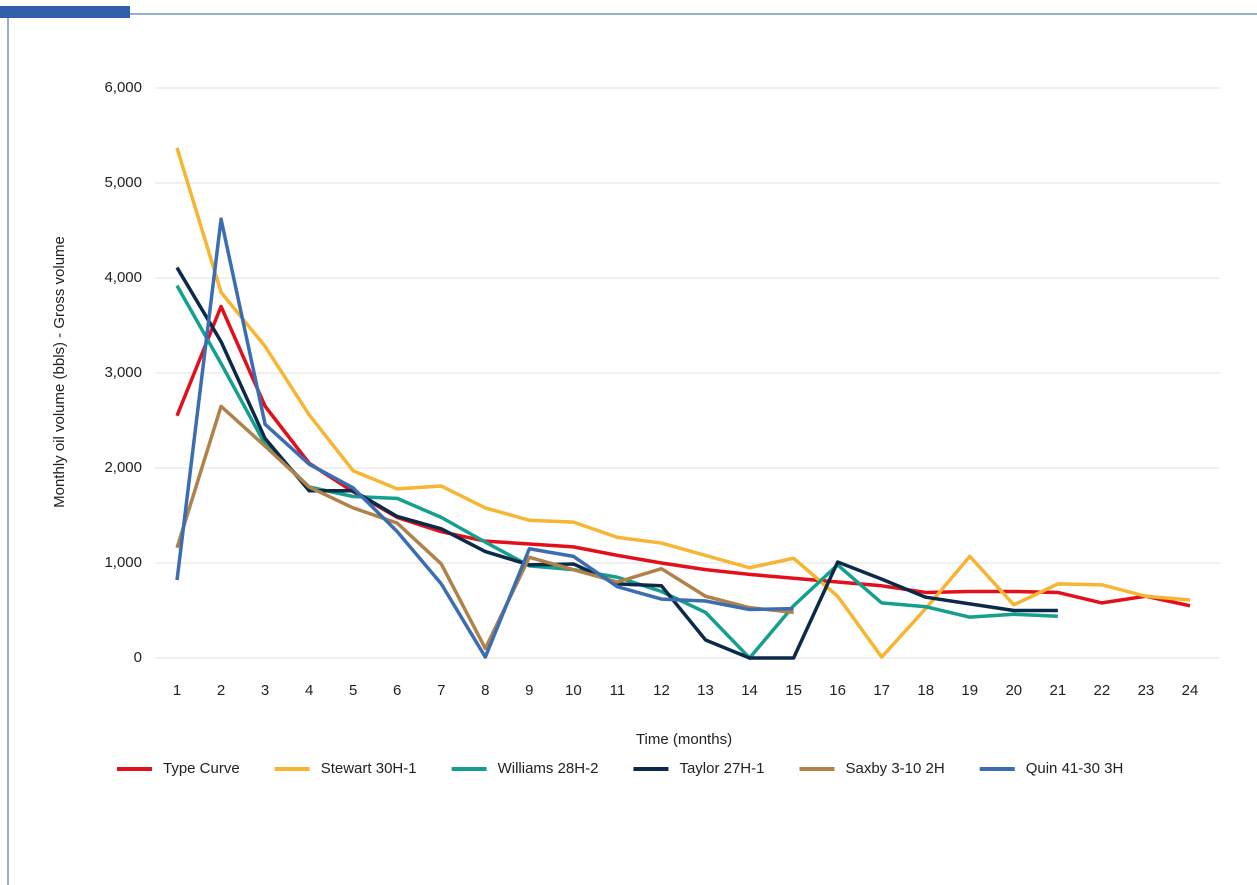  I want to click on x-tick-label: 1, so click(177, 690).